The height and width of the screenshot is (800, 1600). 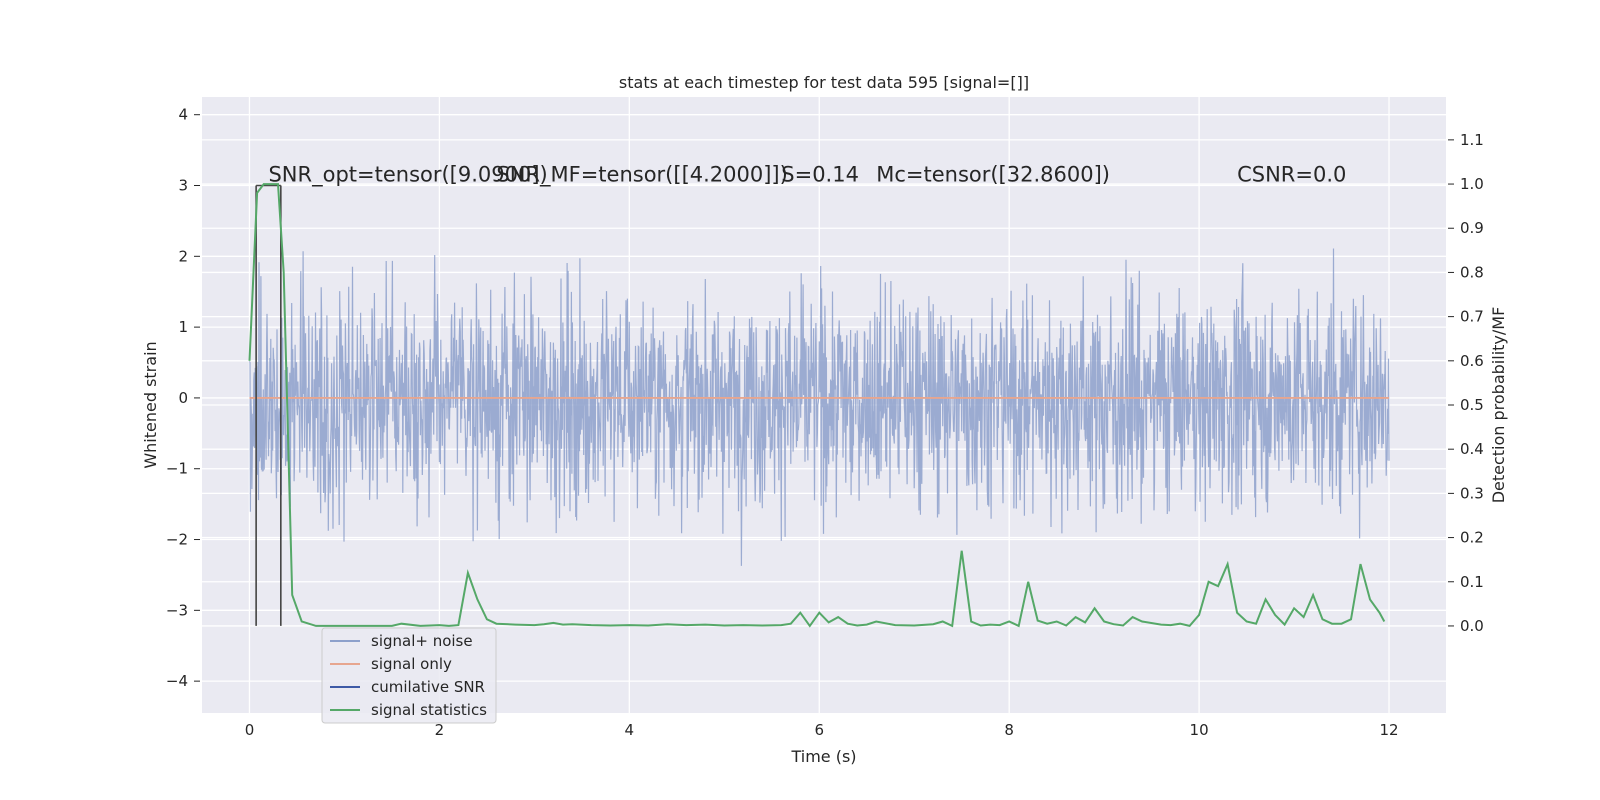 I want to click on y2-tick-label: 0.2, so click(x=1472, y=538).